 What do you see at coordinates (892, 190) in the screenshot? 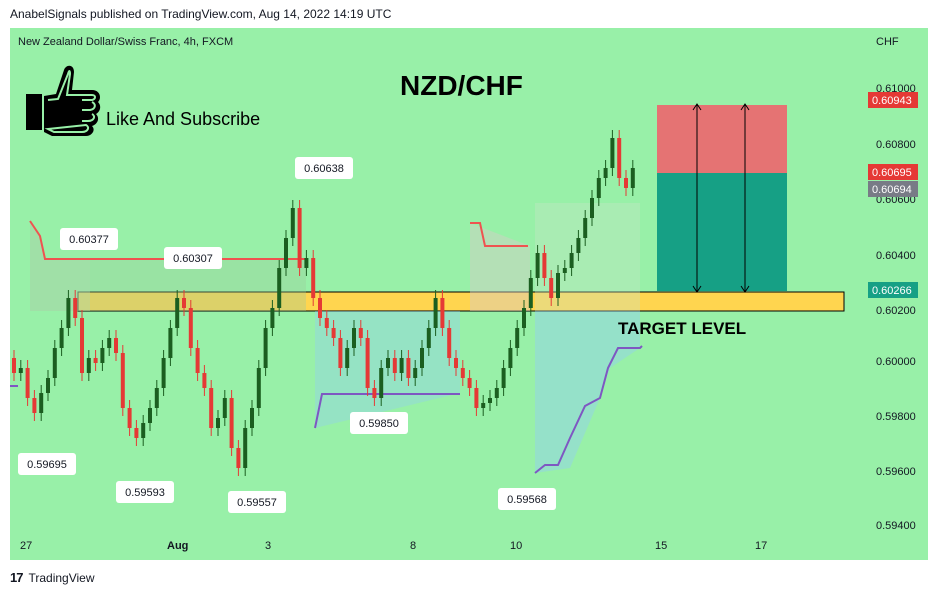
I see `price-tag-0.60694: 0.60694` at bounding box center [892, 190].